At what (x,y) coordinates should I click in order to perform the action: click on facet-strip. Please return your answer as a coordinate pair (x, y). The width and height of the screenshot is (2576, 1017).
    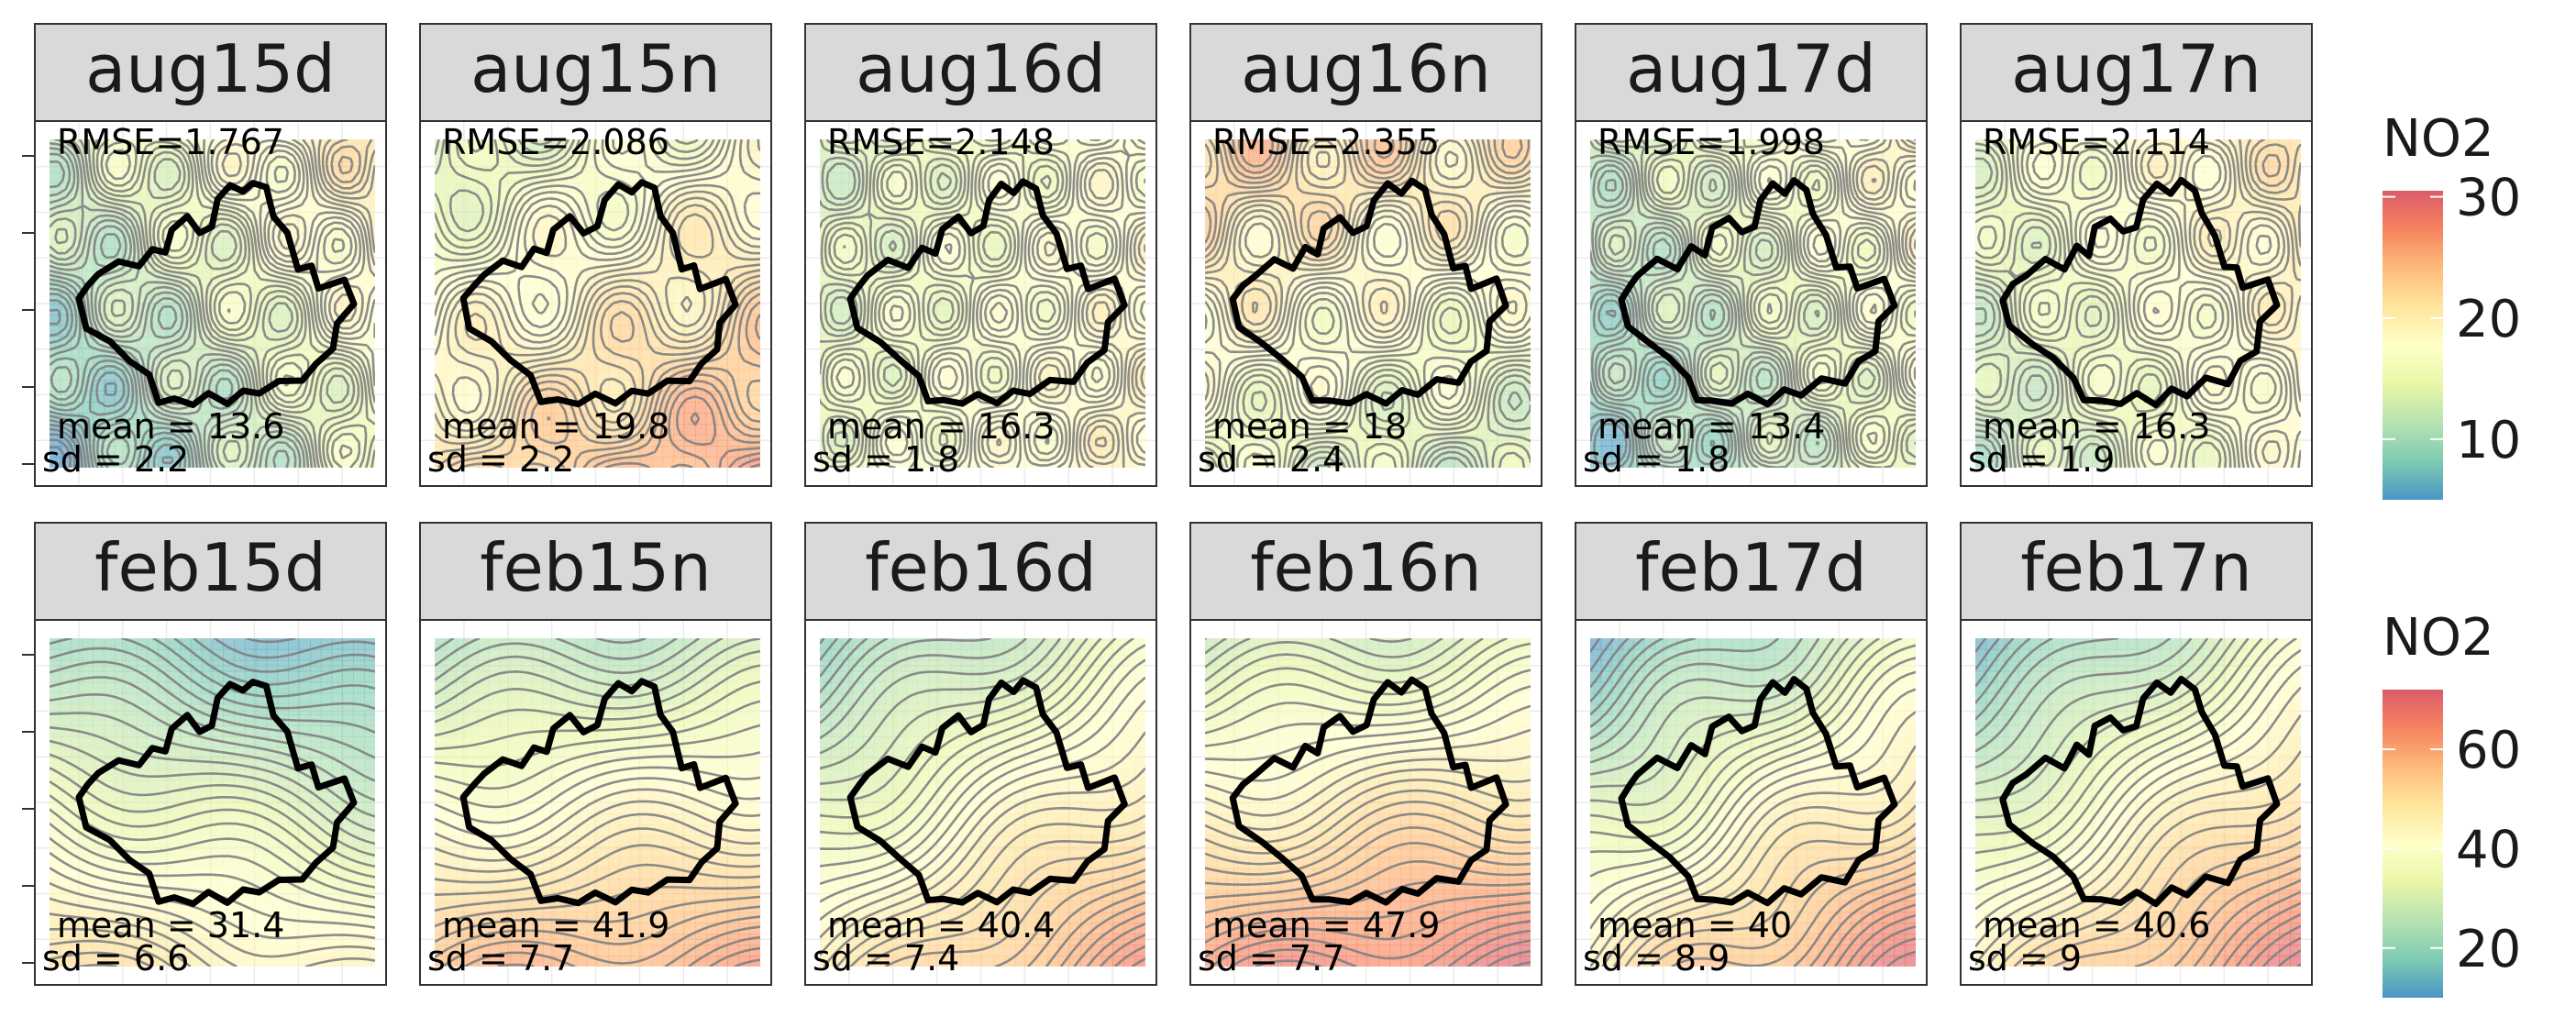
    Looking at the image, I should click on (595, 73).